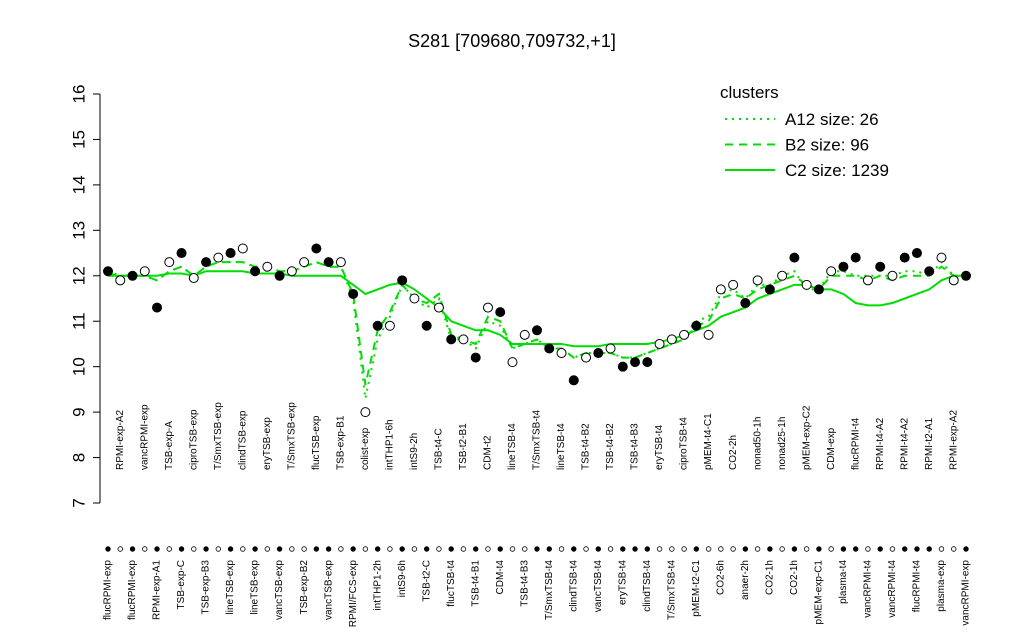 Image resolution: width=1024 pixels, height=640 pixels. I want to click on x-tick-label: lineTSB-t4, so click(512, 446).